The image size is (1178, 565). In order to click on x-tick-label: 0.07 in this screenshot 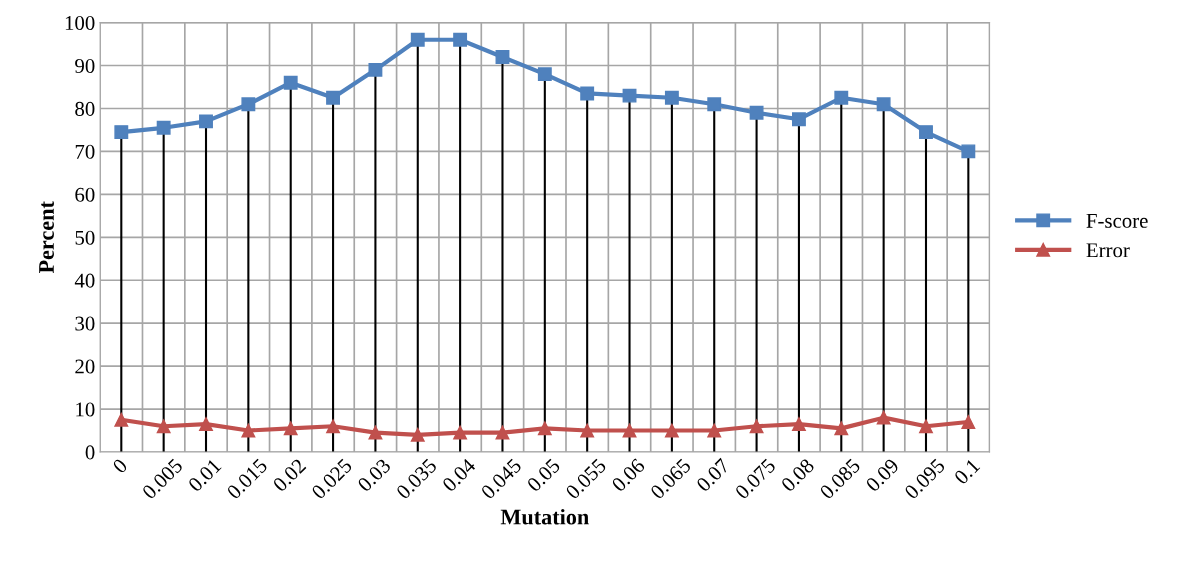, I will do `click(713, 475)`.